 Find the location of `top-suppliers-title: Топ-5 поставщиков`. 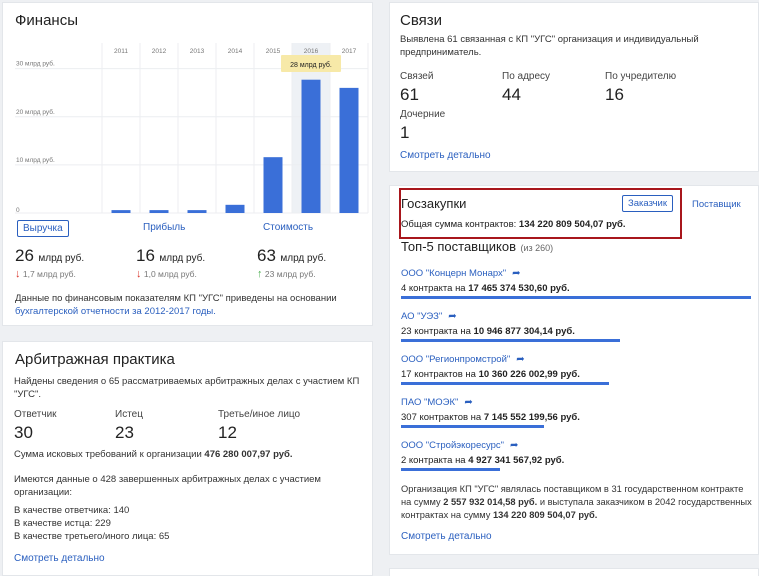

top-suppliers-title: Топ-5 поставщиков is located at coordinates (459, 246).